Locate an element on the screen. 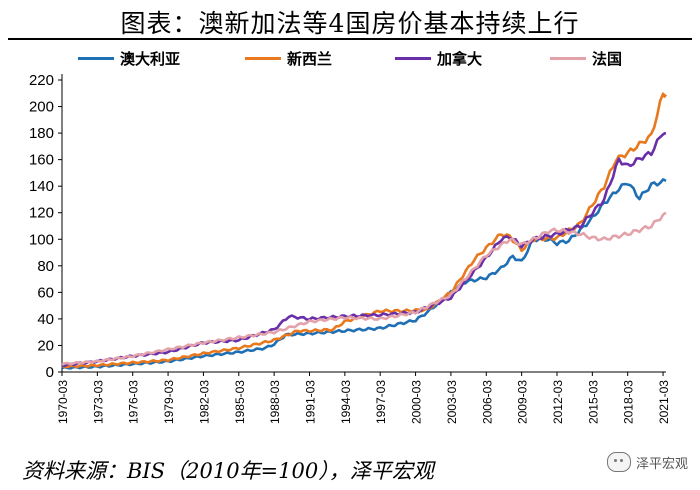 Image resolution: width=700 pixels, height=490 pixels. legend-swatch-france is located at coordinates (568, 58).